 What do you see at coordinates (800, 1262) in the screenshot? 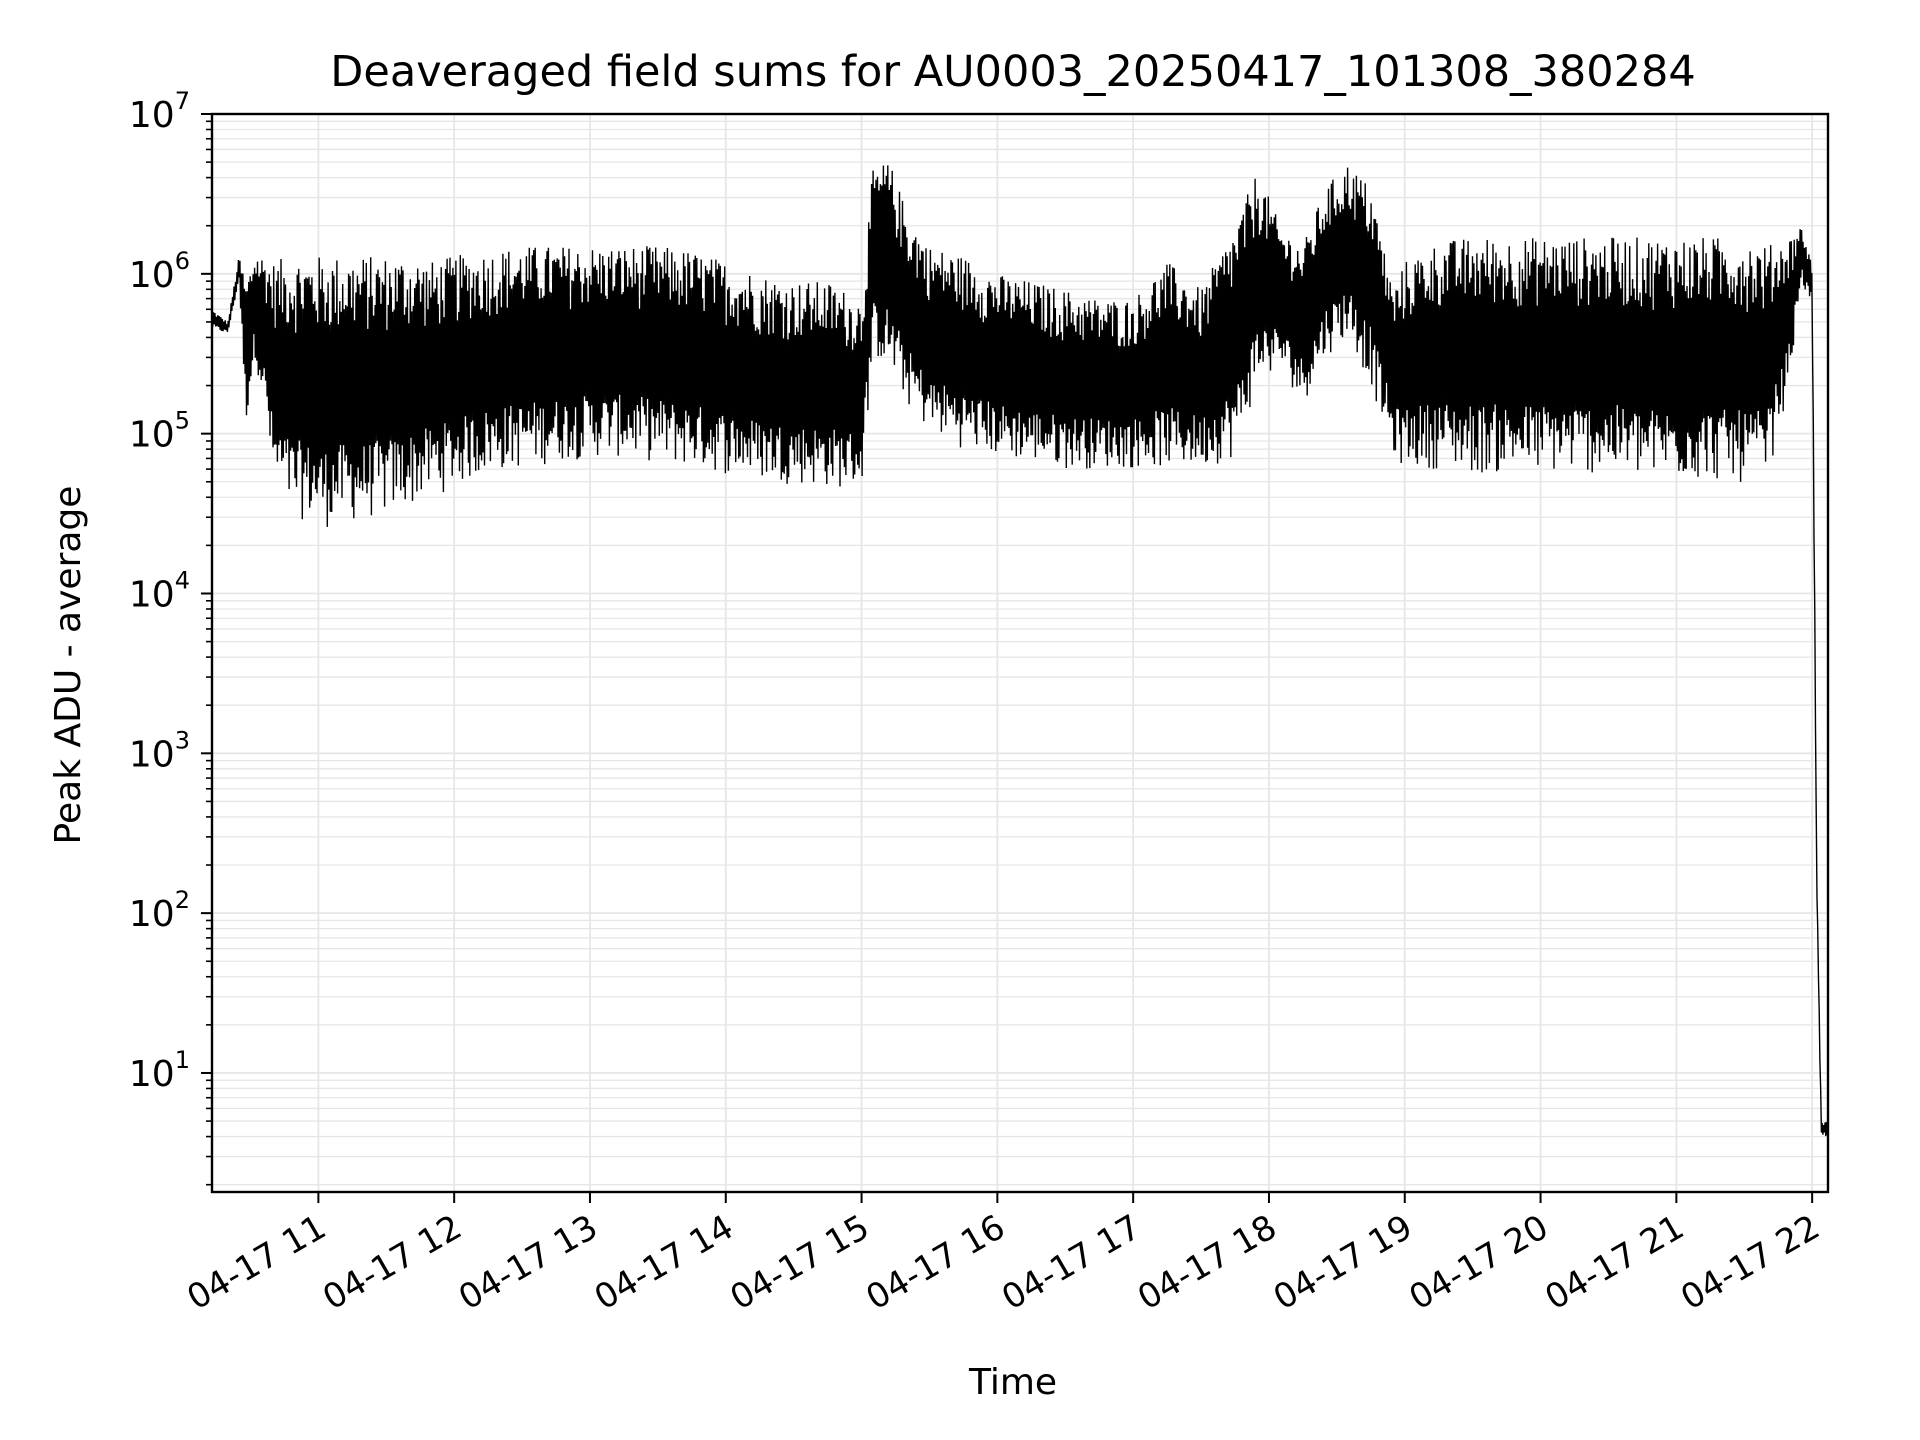
I see `x-tick-label: 04-17 15` at bounding box center [800, 1262].